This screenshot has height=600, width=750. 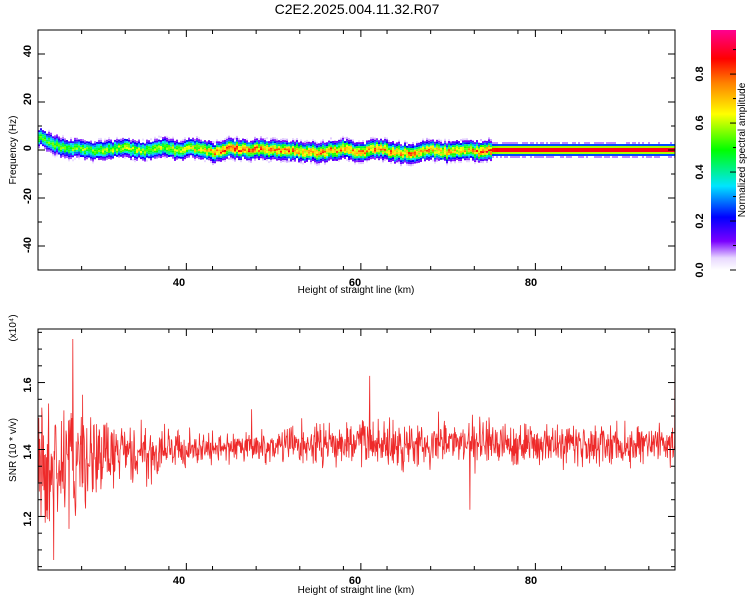 What do you see at coordinates (179, 581) in the screenshot?
I see `x-tick-label: 40` at bounding box center [179, 581].